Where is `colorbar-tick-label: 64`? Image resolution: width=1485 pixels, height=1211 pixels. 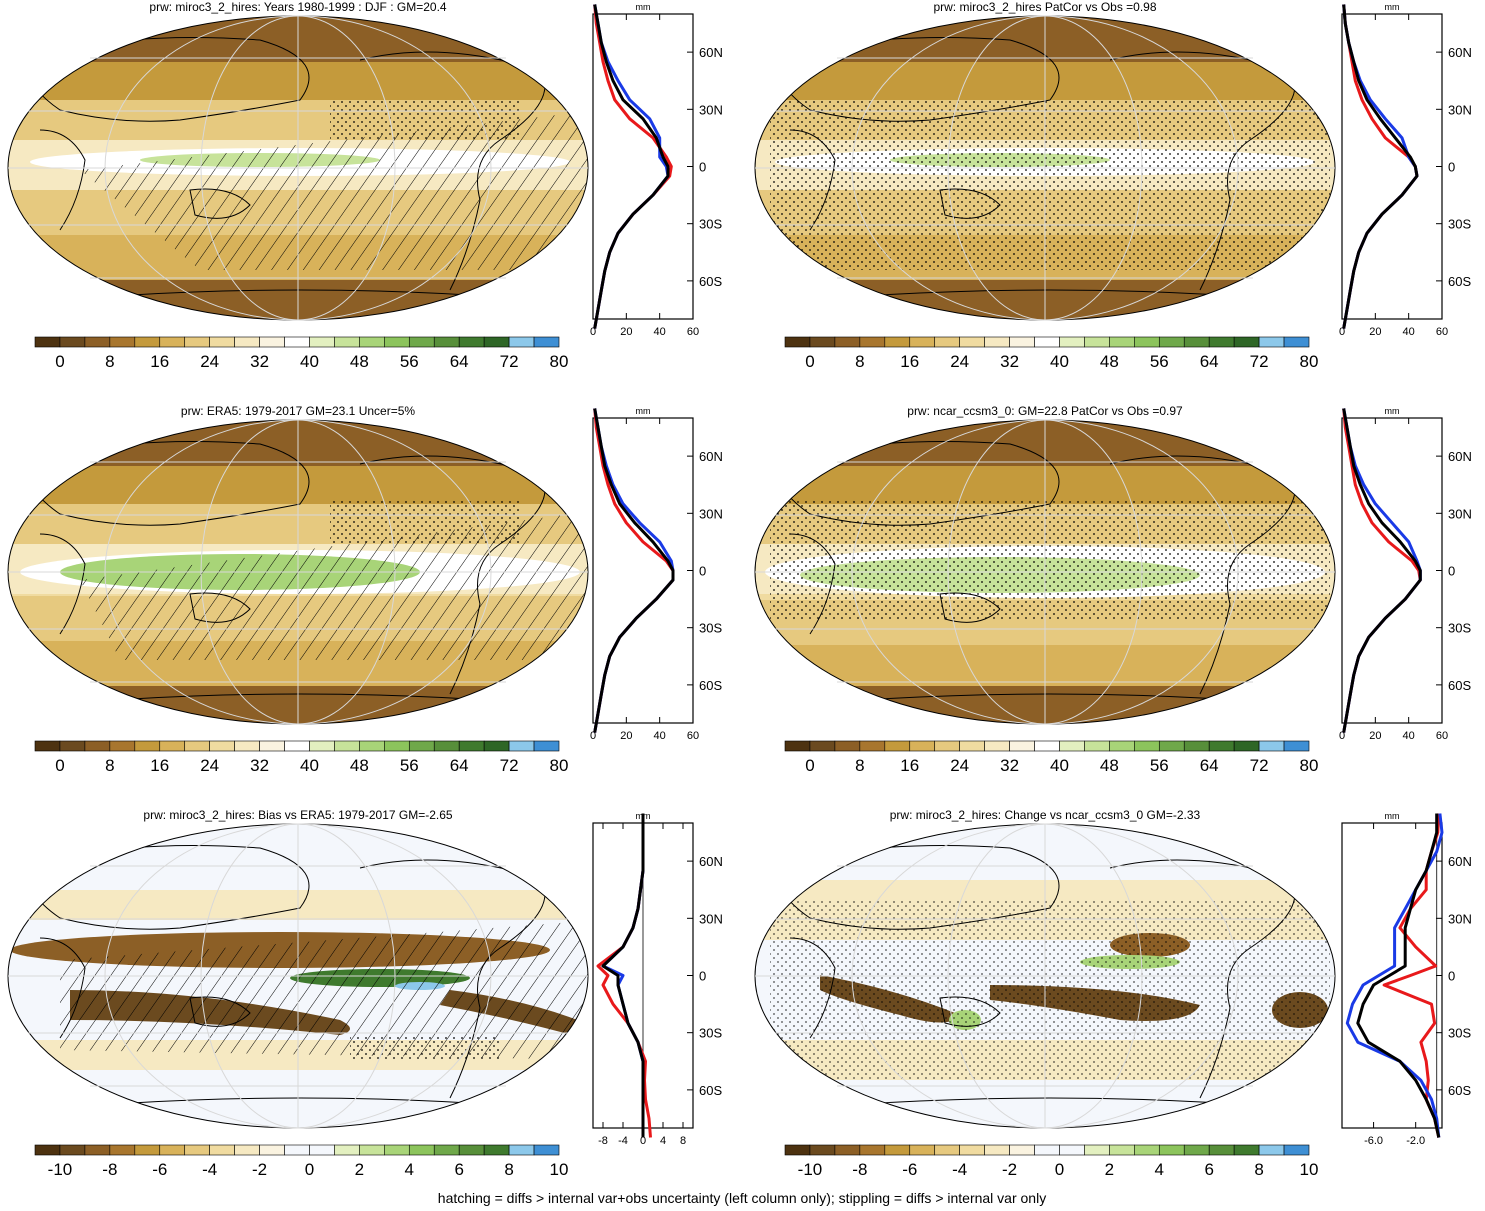
colorbar-tick-label: 64 is located at coordinates (1209, 765).